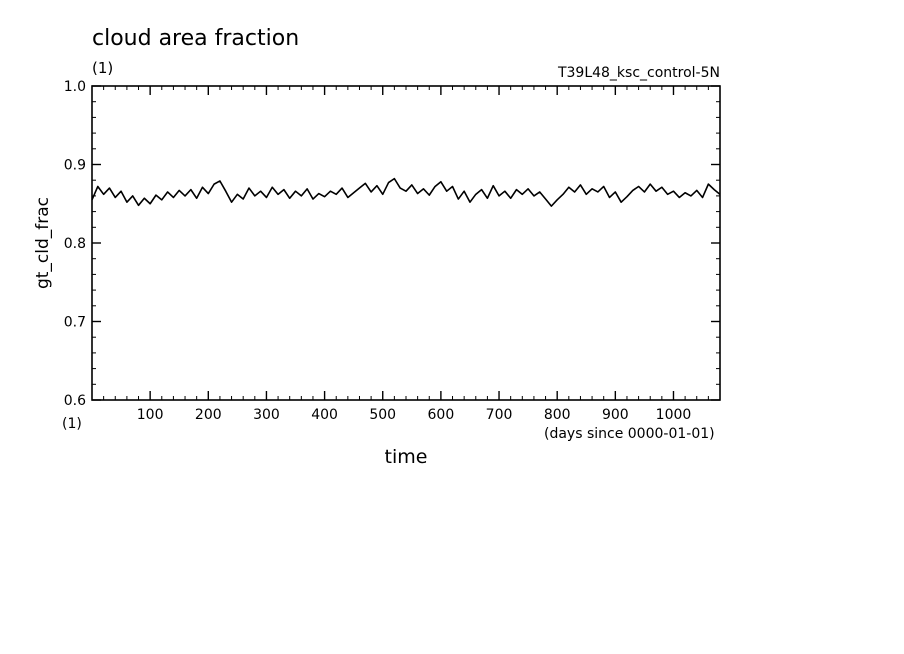  What do you see at coordinates (557, 415) in the screenshot?
I see `x-tick-label: 800` at bounding box center [557, 415].